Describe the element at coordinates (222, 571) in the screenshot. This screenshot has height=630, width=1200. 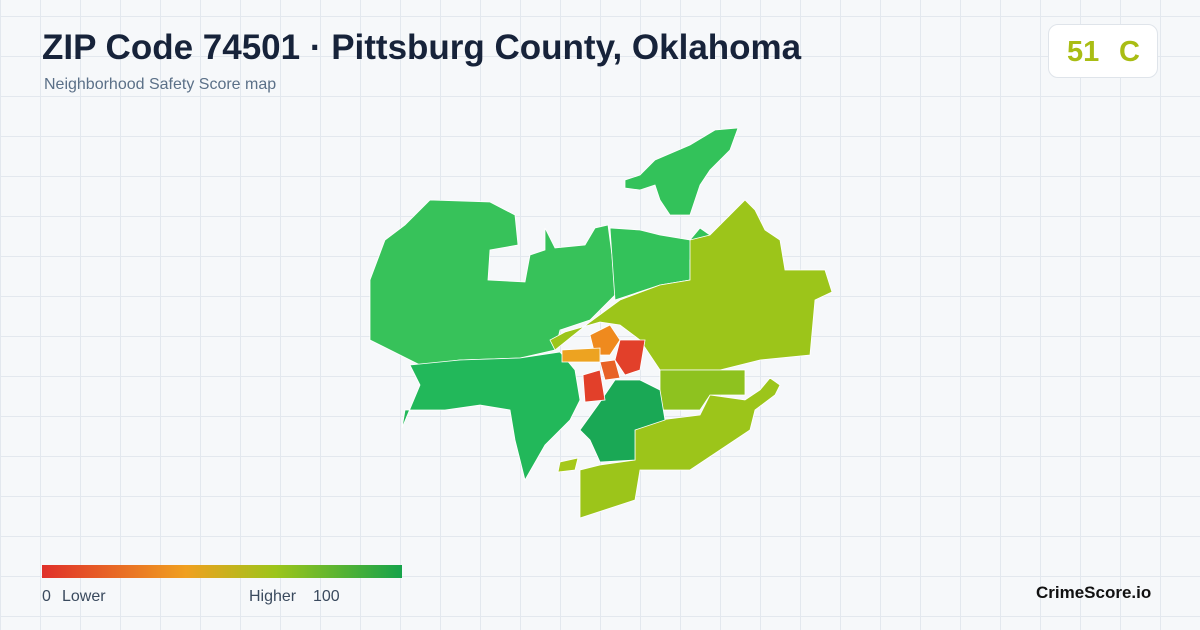
I see `legend-gradient` at that location.